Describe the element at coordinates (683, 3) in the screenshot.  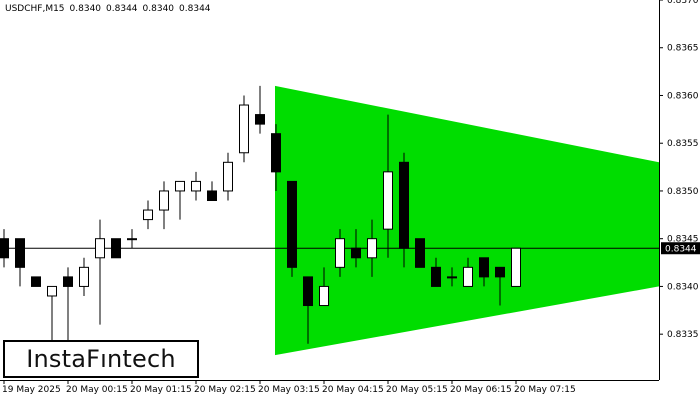
I see `y-tick-label: 0.8370` at that location.